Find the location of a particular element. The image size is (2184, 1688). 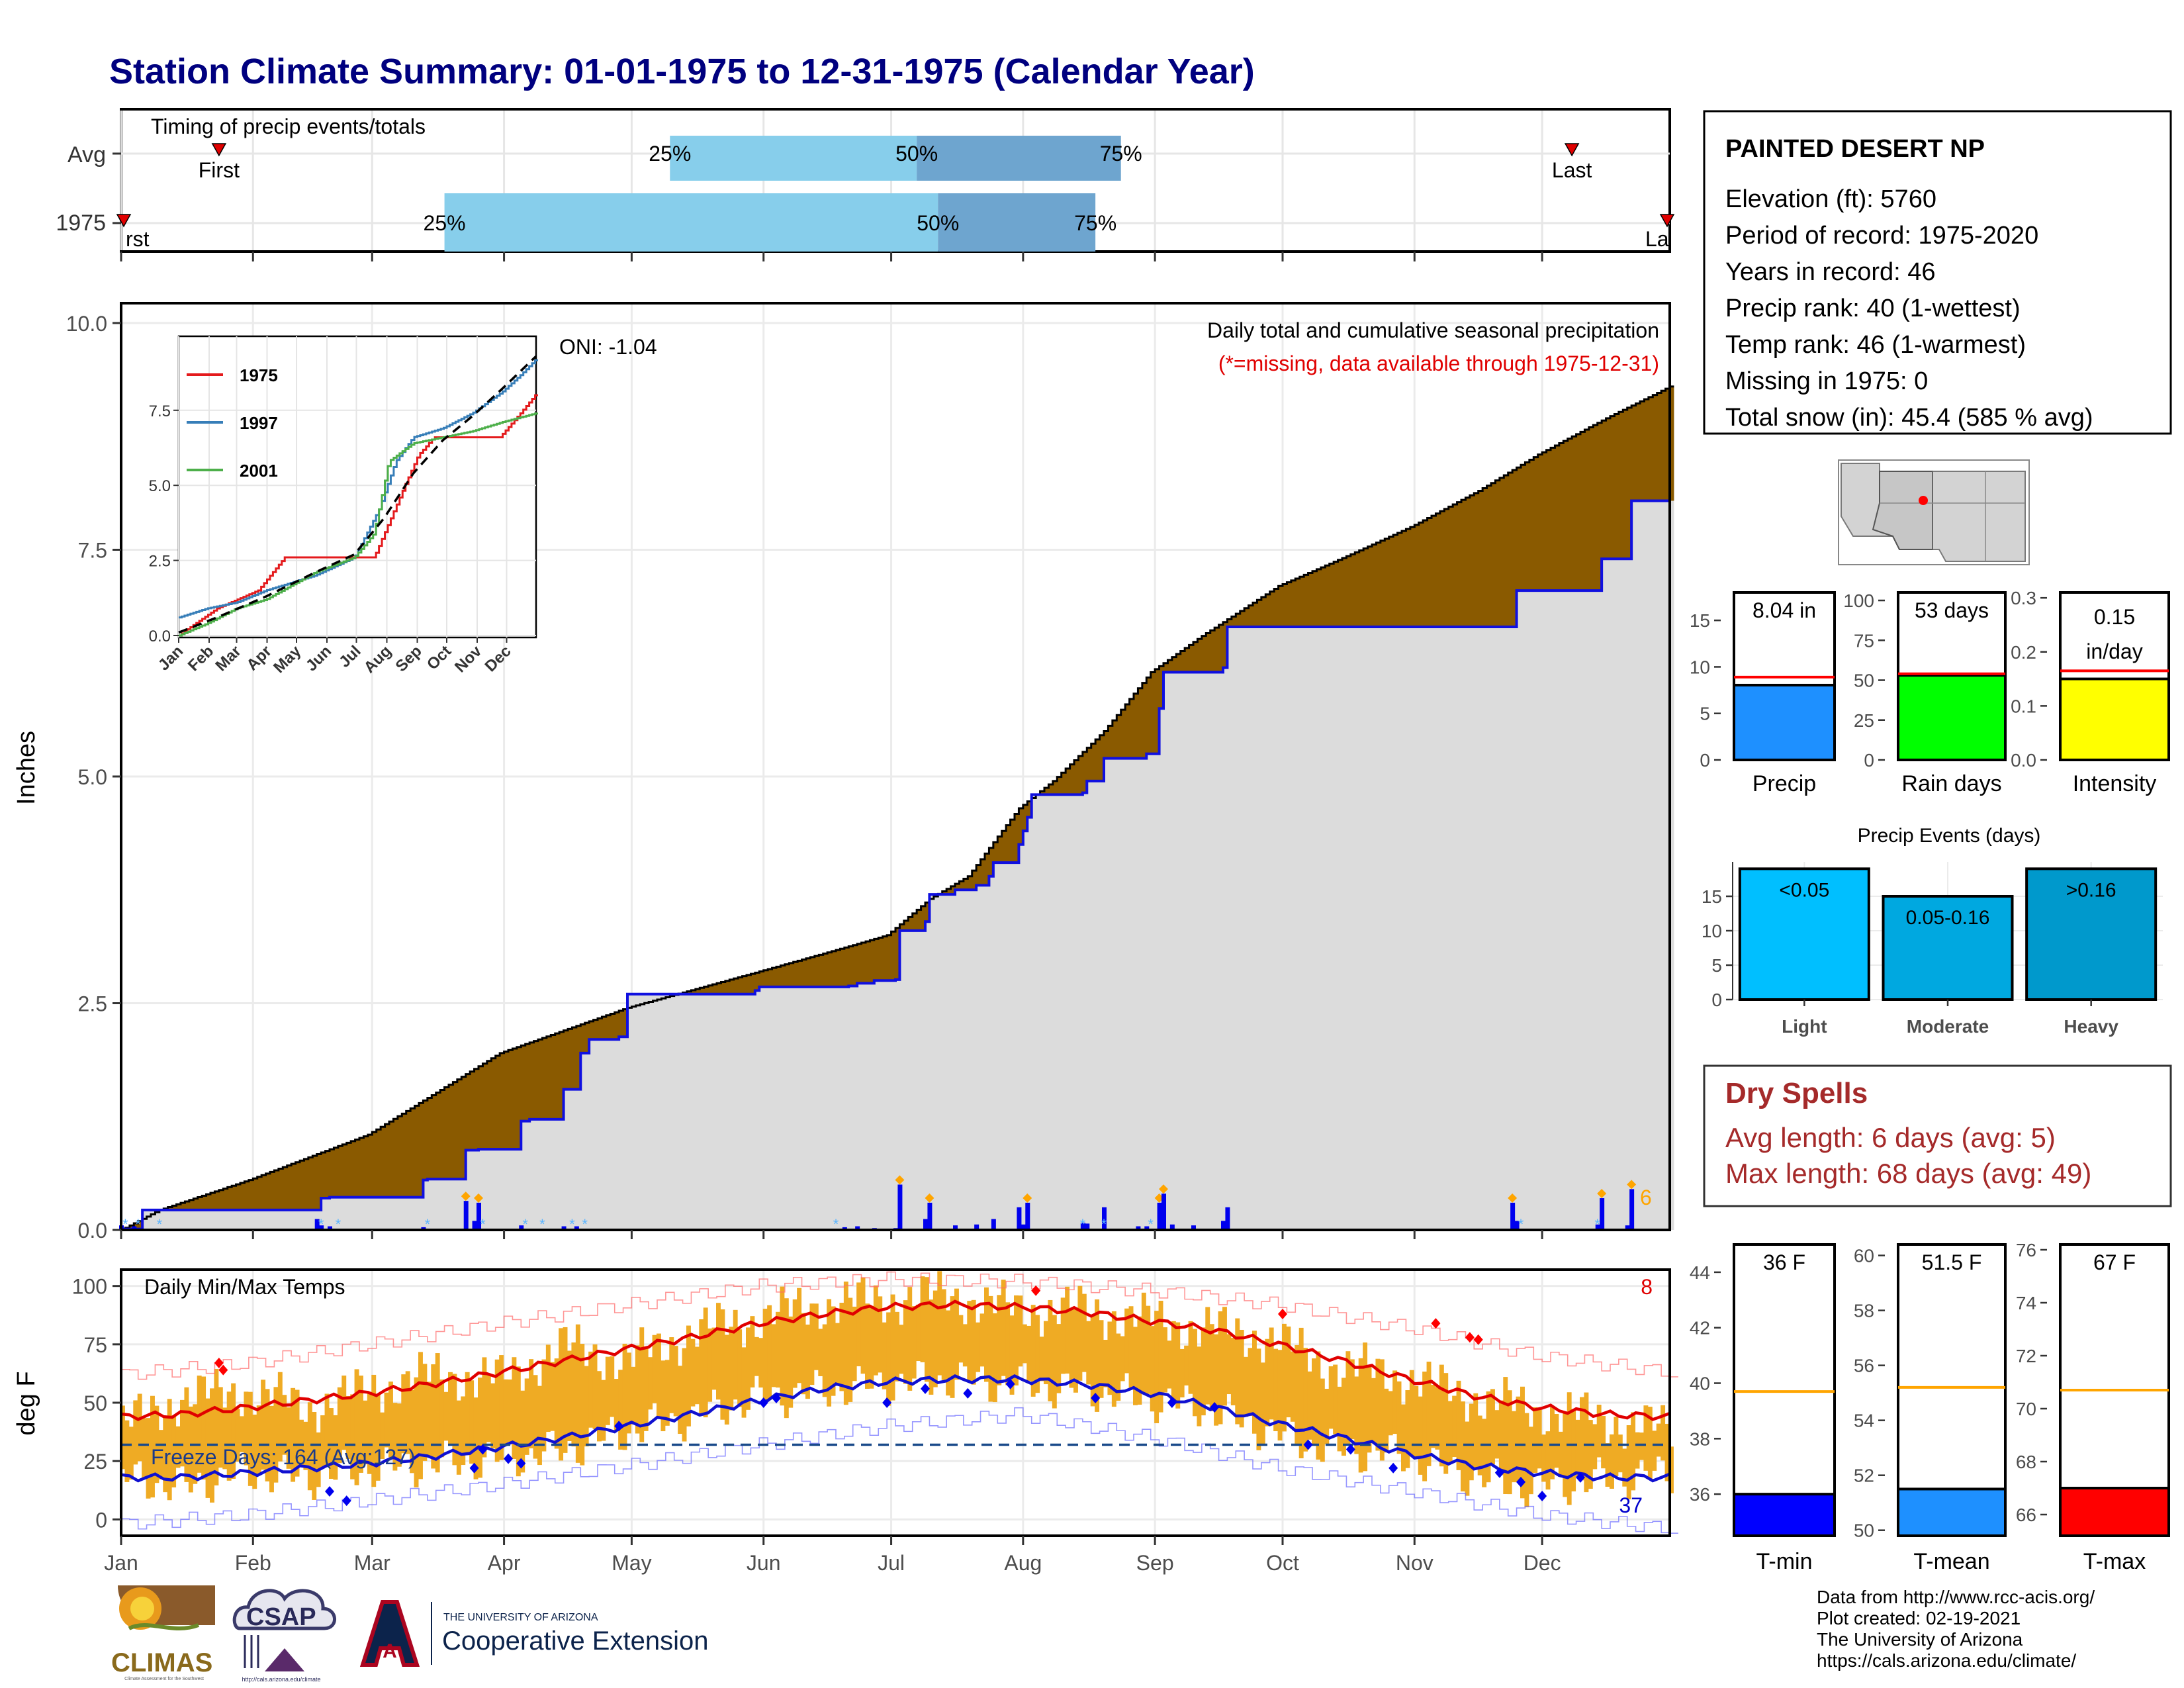

station-precip-rank: Precip rank: 40 (1-wettest) is located at coordinates (1873, 308).